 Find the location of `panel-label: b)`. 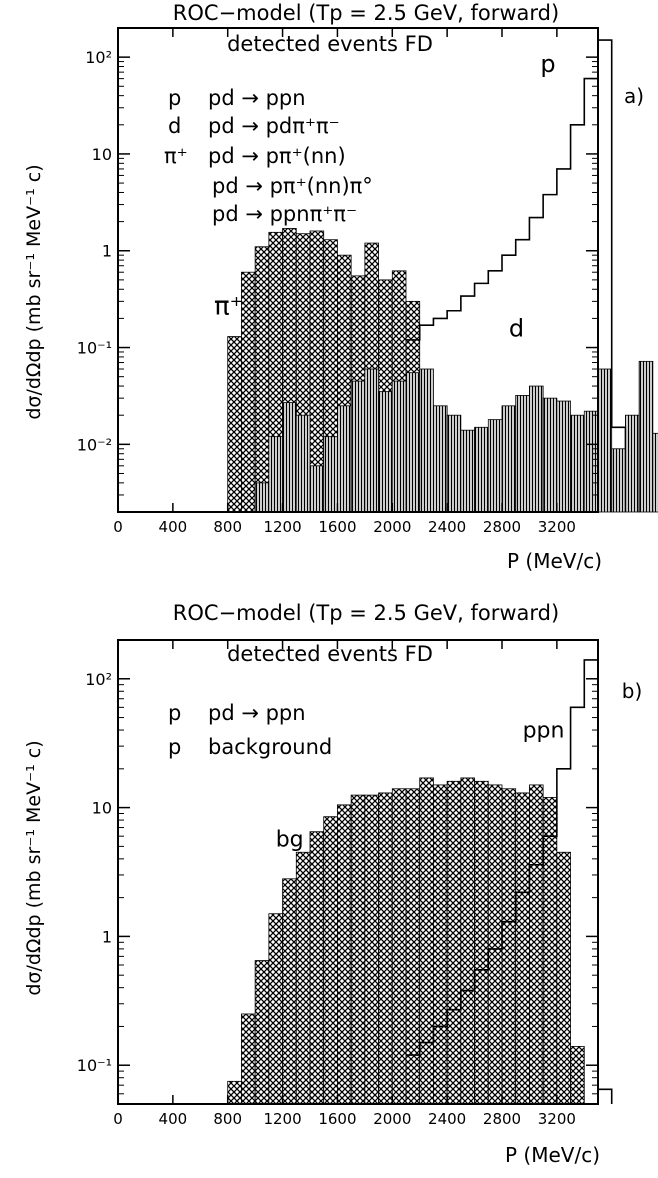

panel-label: b) is located at coordinates (632, 691).